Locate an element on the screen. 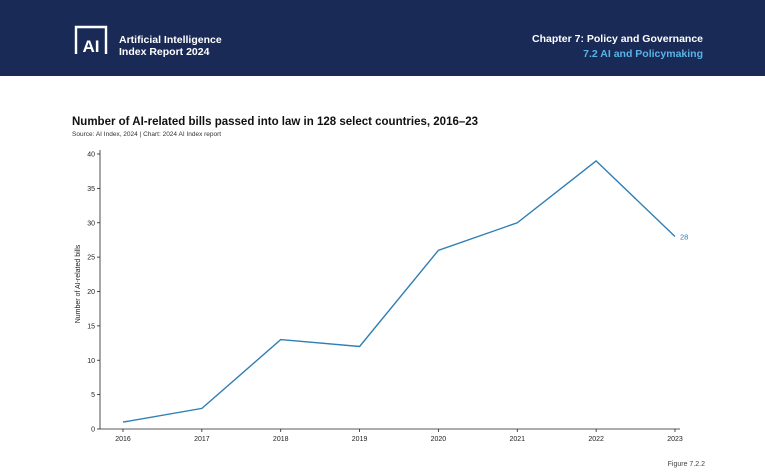 The image size is (765, 472). y-tick-label-35: 35 is located at coordinates (91, 189).